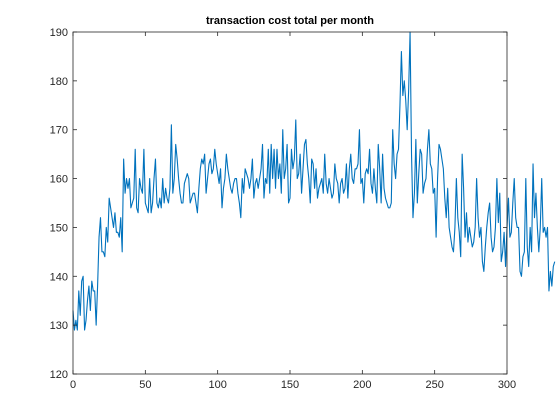 This screenshot has width=560, height=420. I want to click on x-tick-label: 0, so click(73, 385).